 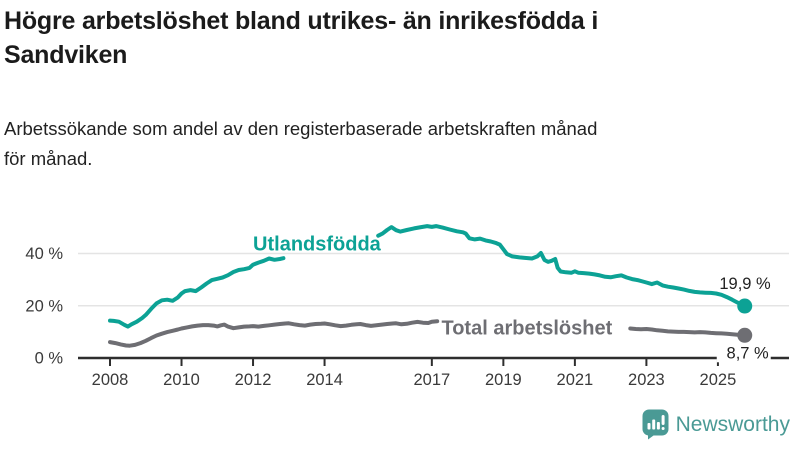 I want to click on end-value-label-bg, so click(x=743, y=353).